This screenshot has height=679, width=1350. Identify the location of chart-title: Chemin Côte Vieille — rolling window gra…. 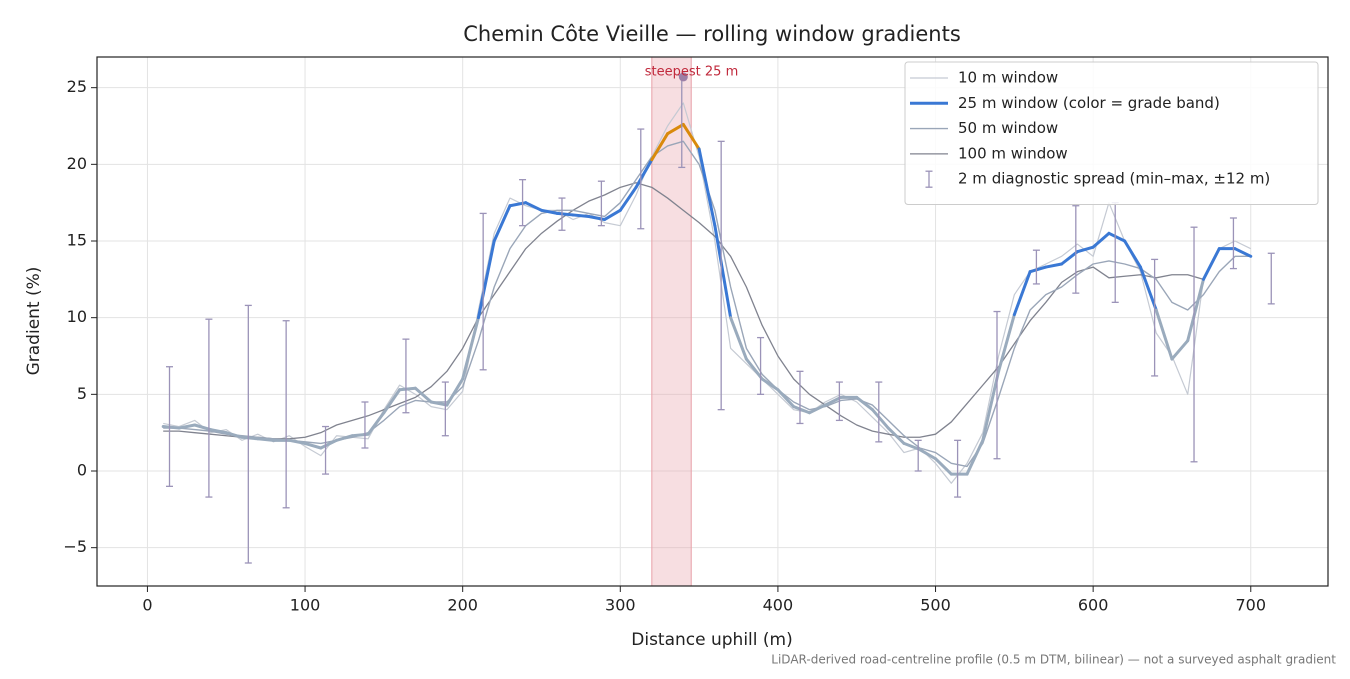
(712, 34).